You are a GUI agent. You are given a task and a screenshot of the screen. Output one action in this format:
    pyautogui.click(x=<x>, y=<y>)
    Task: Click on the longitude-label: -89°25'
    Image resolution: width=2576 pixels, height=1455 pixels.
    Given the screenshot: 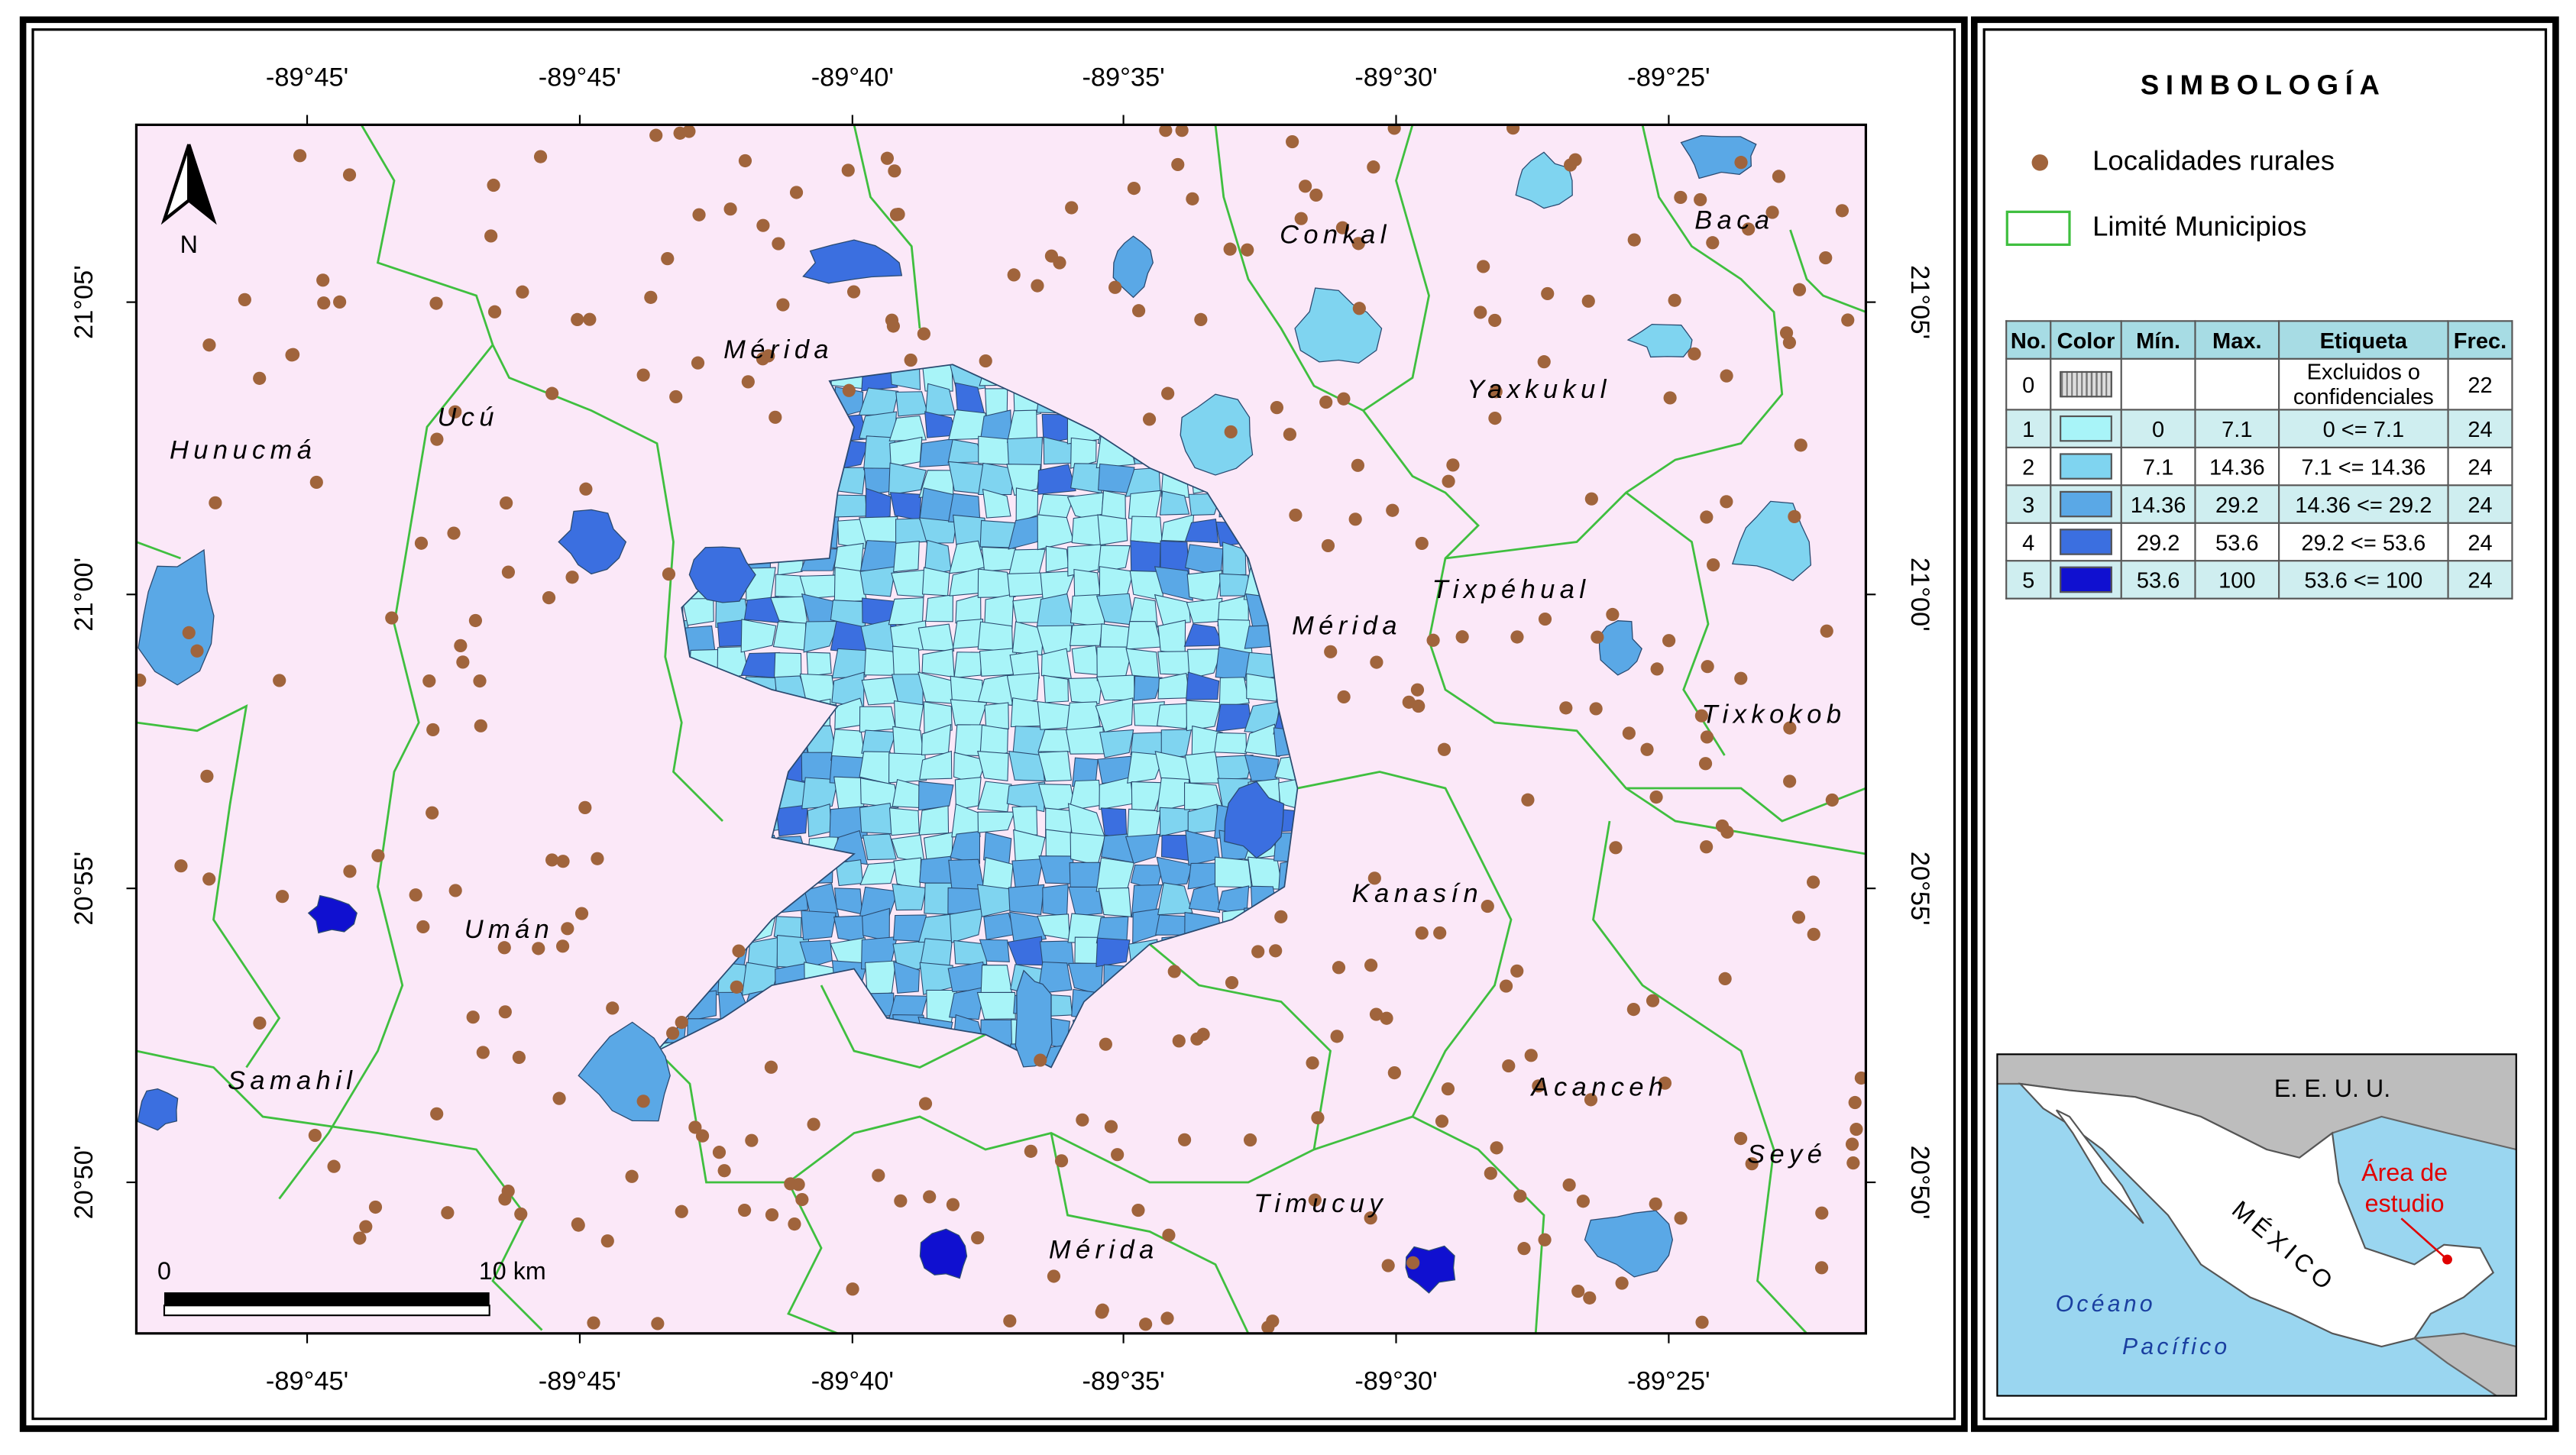 What is the action you would take?
    pyautogui.click(x=1668, y=1380)
    